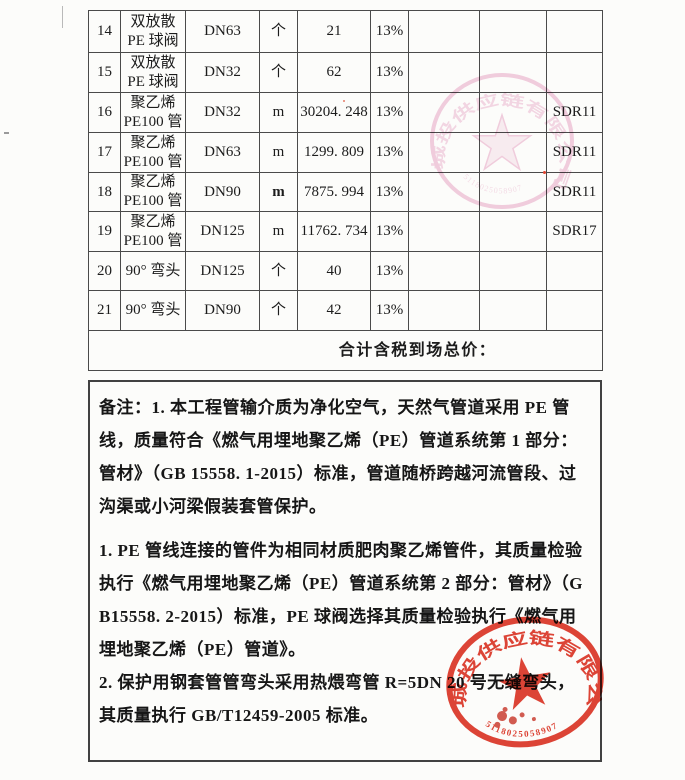 Image resolution: width=685 pixels, height=780 pixels. What do you see at coordinates (574, 231) in the screenshot?
I see `cell-remark: SDR17` at bounding box center [574, 231].